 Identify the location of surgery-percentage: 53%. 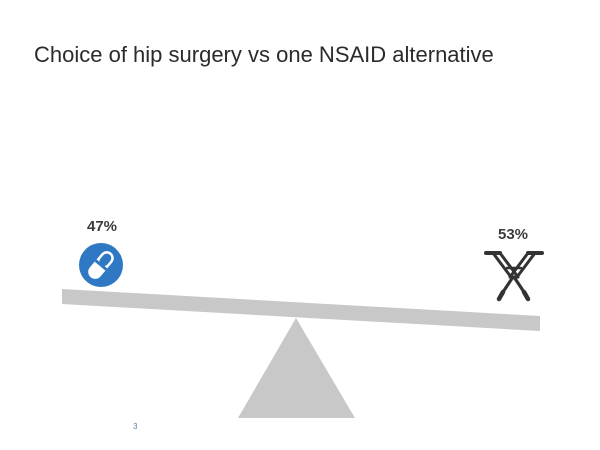
(513, 234).